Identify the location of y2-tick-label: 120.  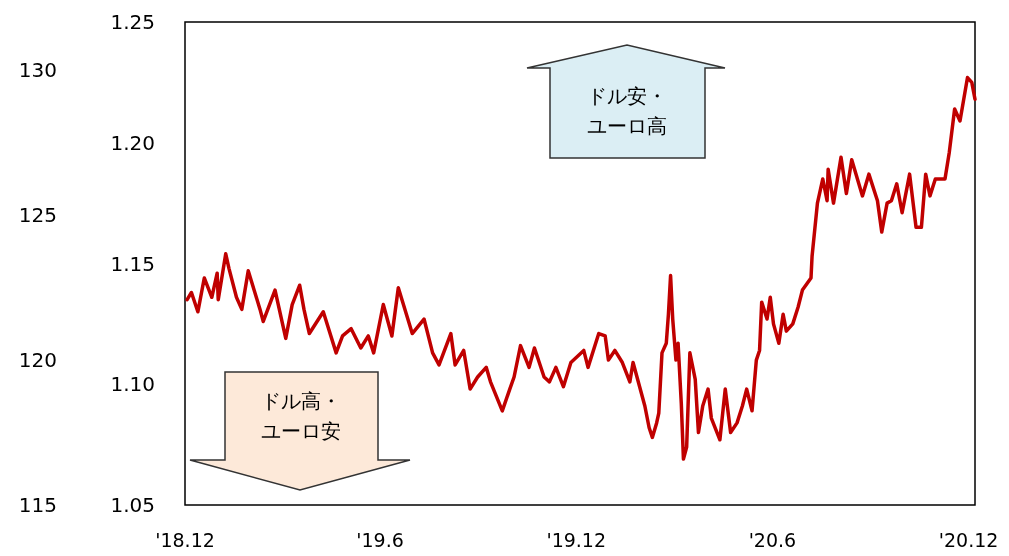
(37, 359).